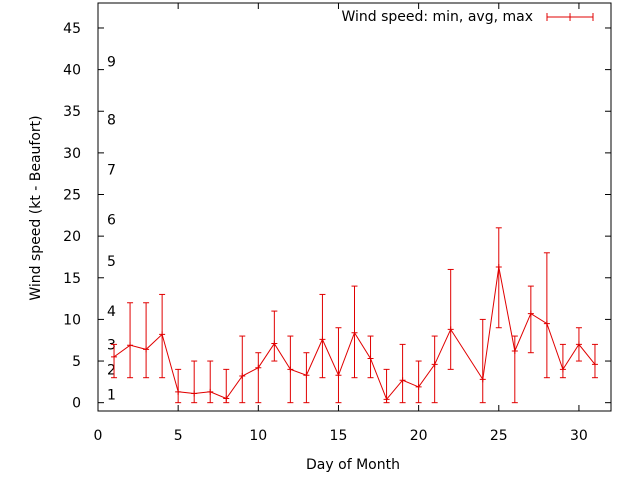  What do you see at coordinates (72, 71) in the screenshot?
I see `y-tick-label: 40` at bounding box center [72, 71].